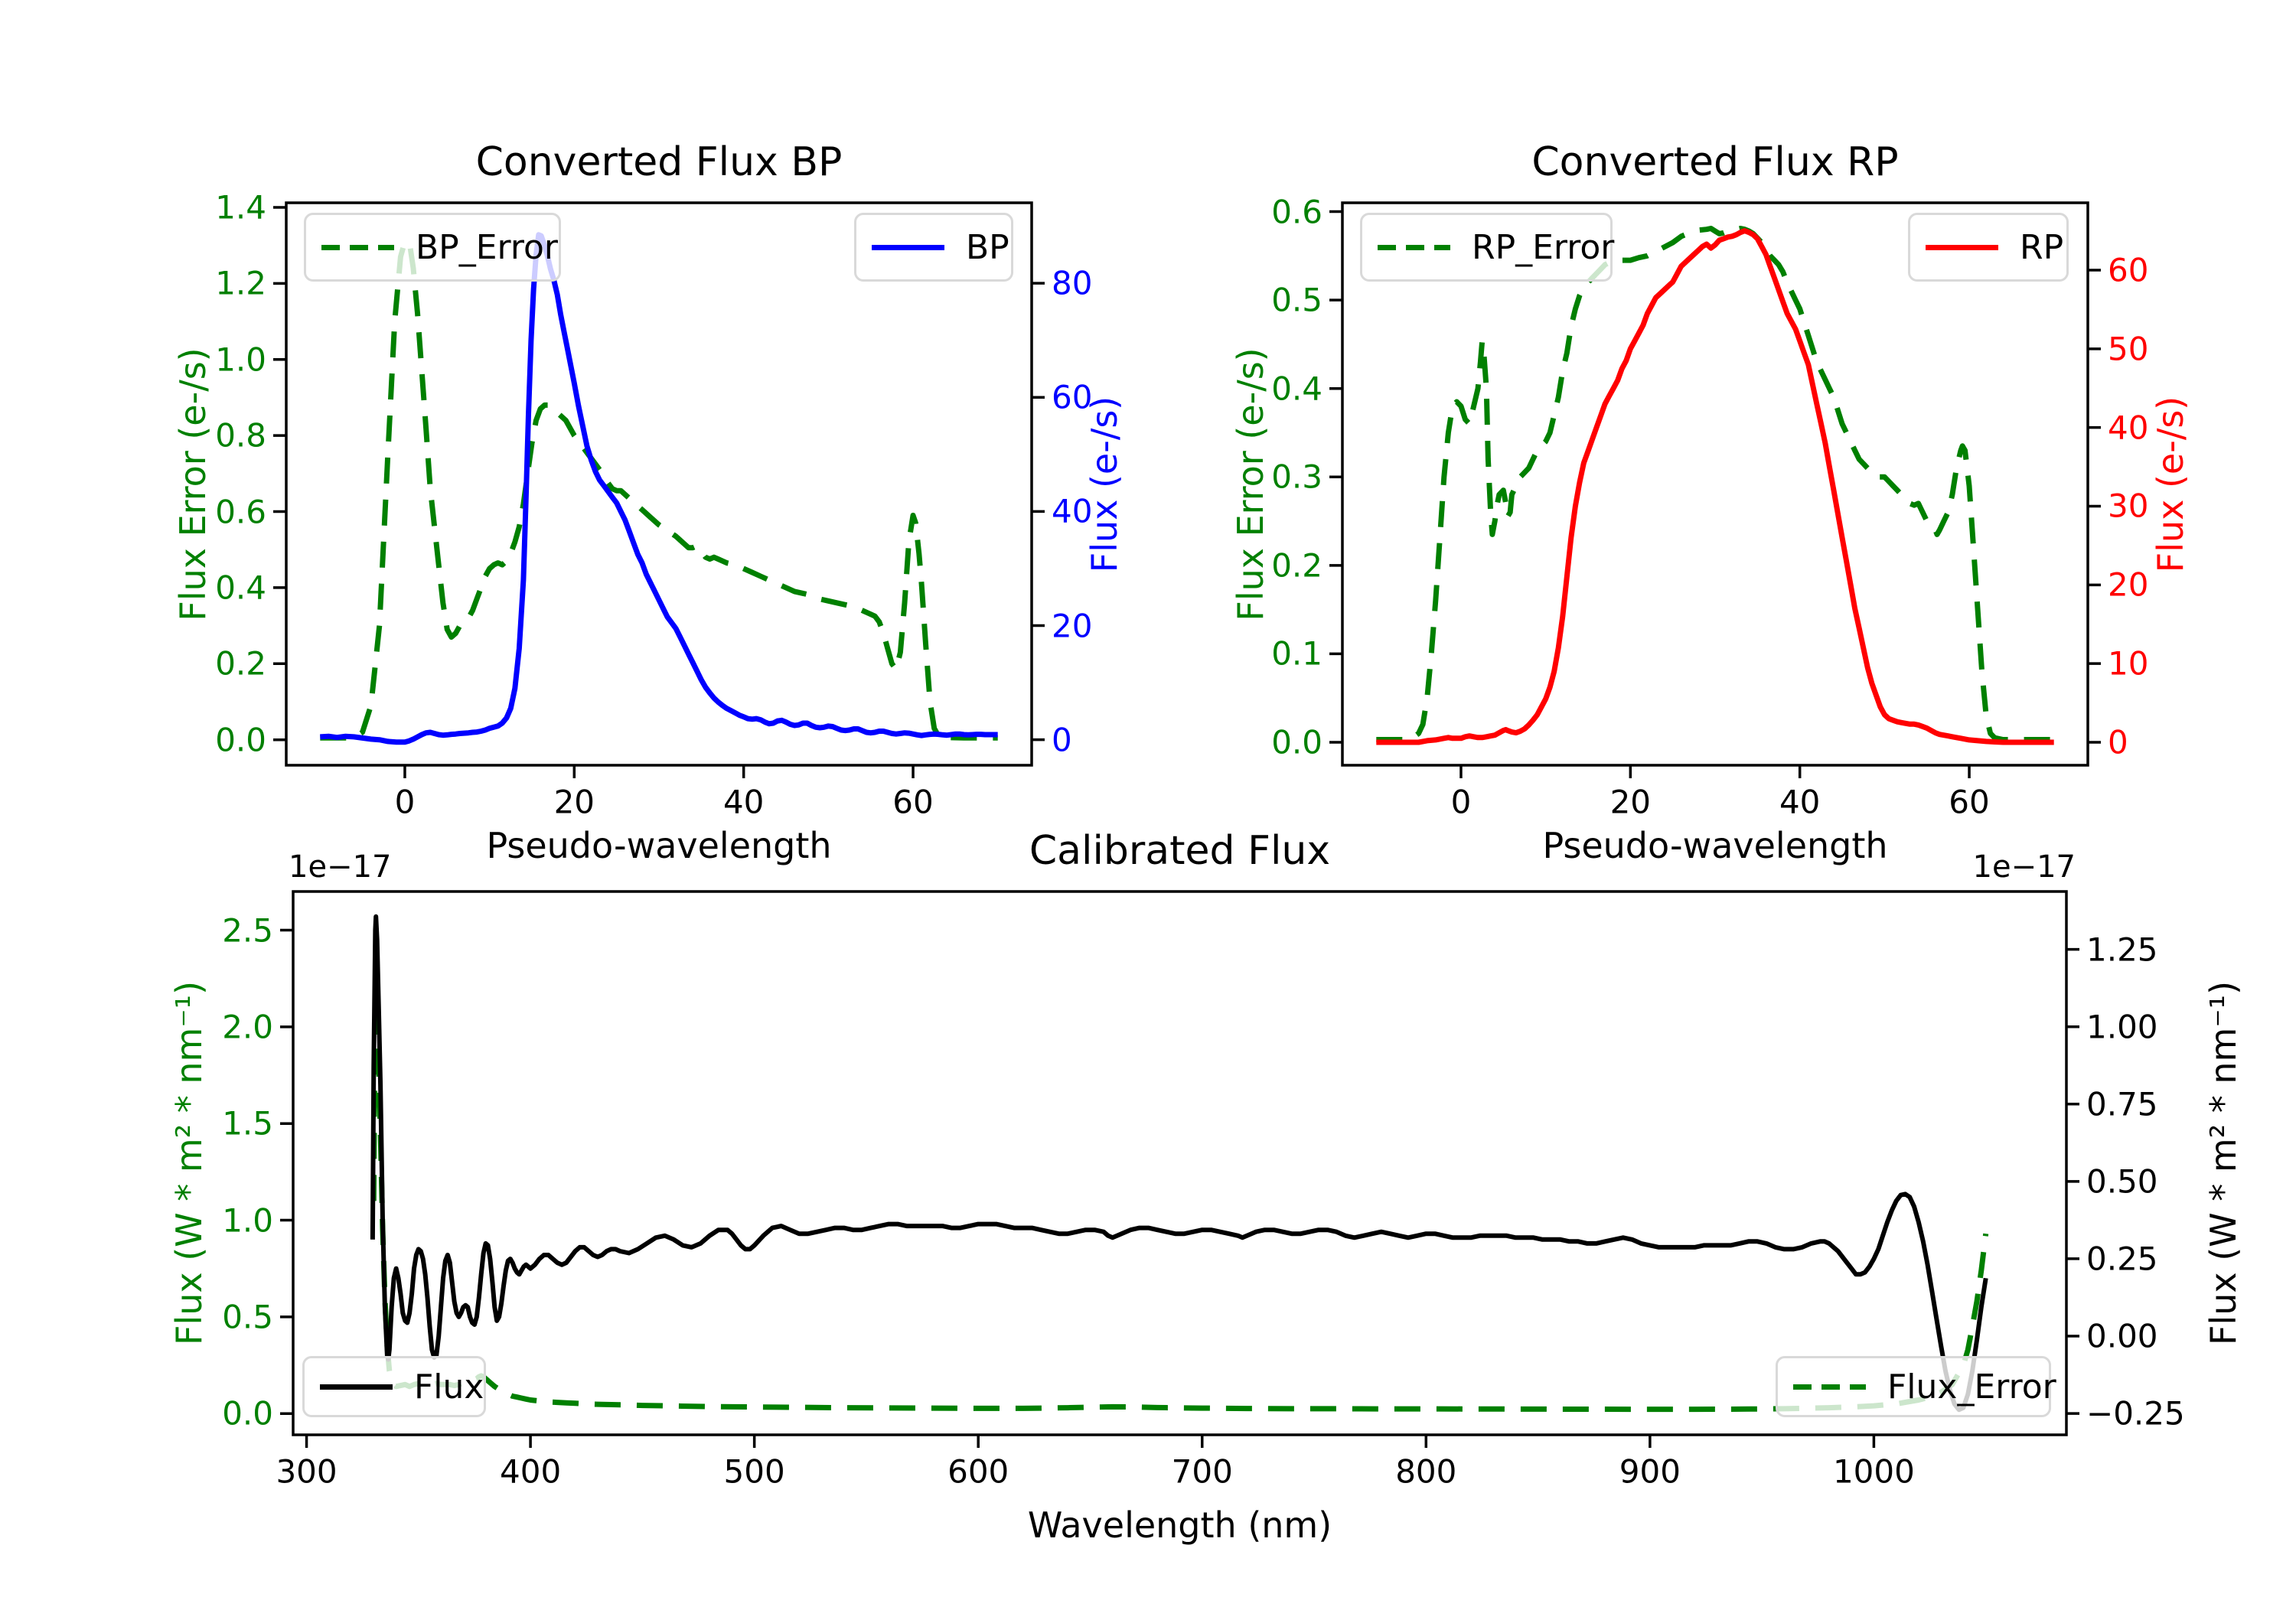  Describe the element at coordinates (531, 1471) in the screenshot. I see `tick-label: 400` at that location.